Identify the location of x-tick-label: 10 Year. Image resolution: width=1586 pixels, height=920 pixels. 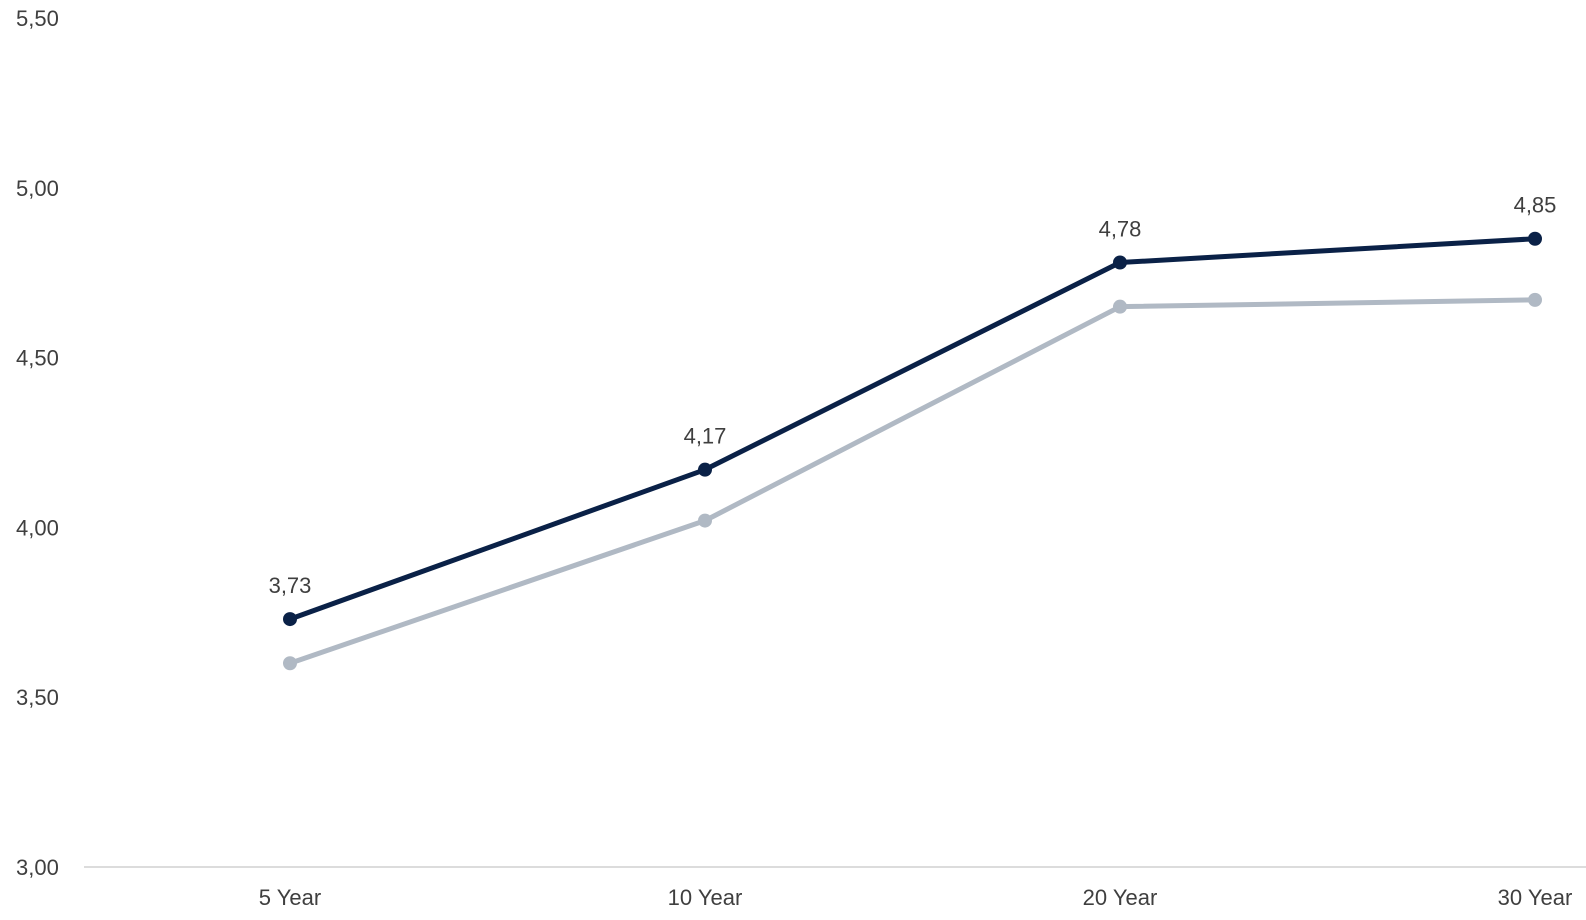
(705, 897).